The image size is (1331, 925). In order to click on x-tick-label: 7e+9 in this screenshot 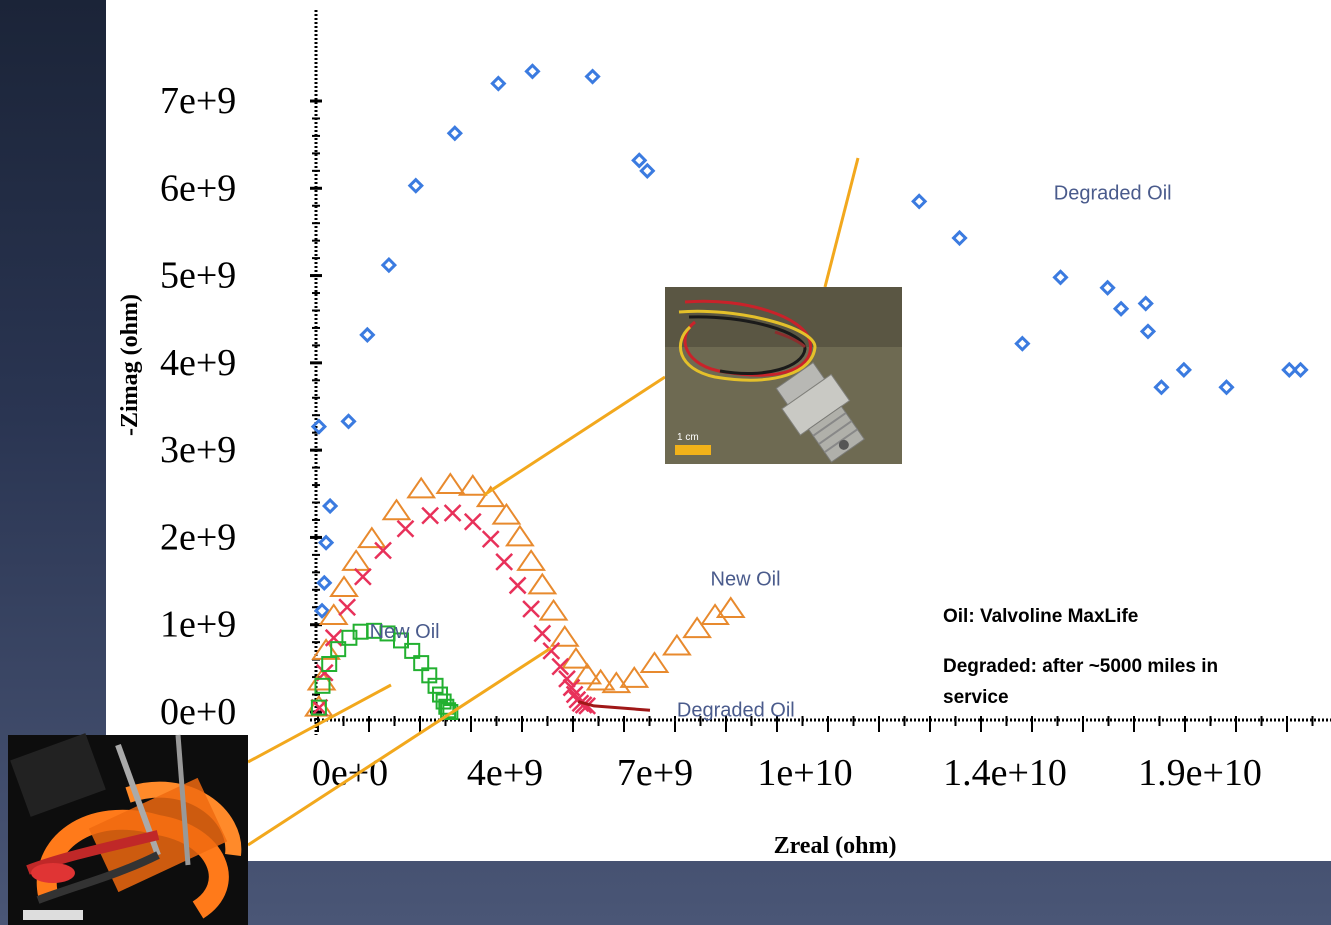, I will do `click(655, 773)`.